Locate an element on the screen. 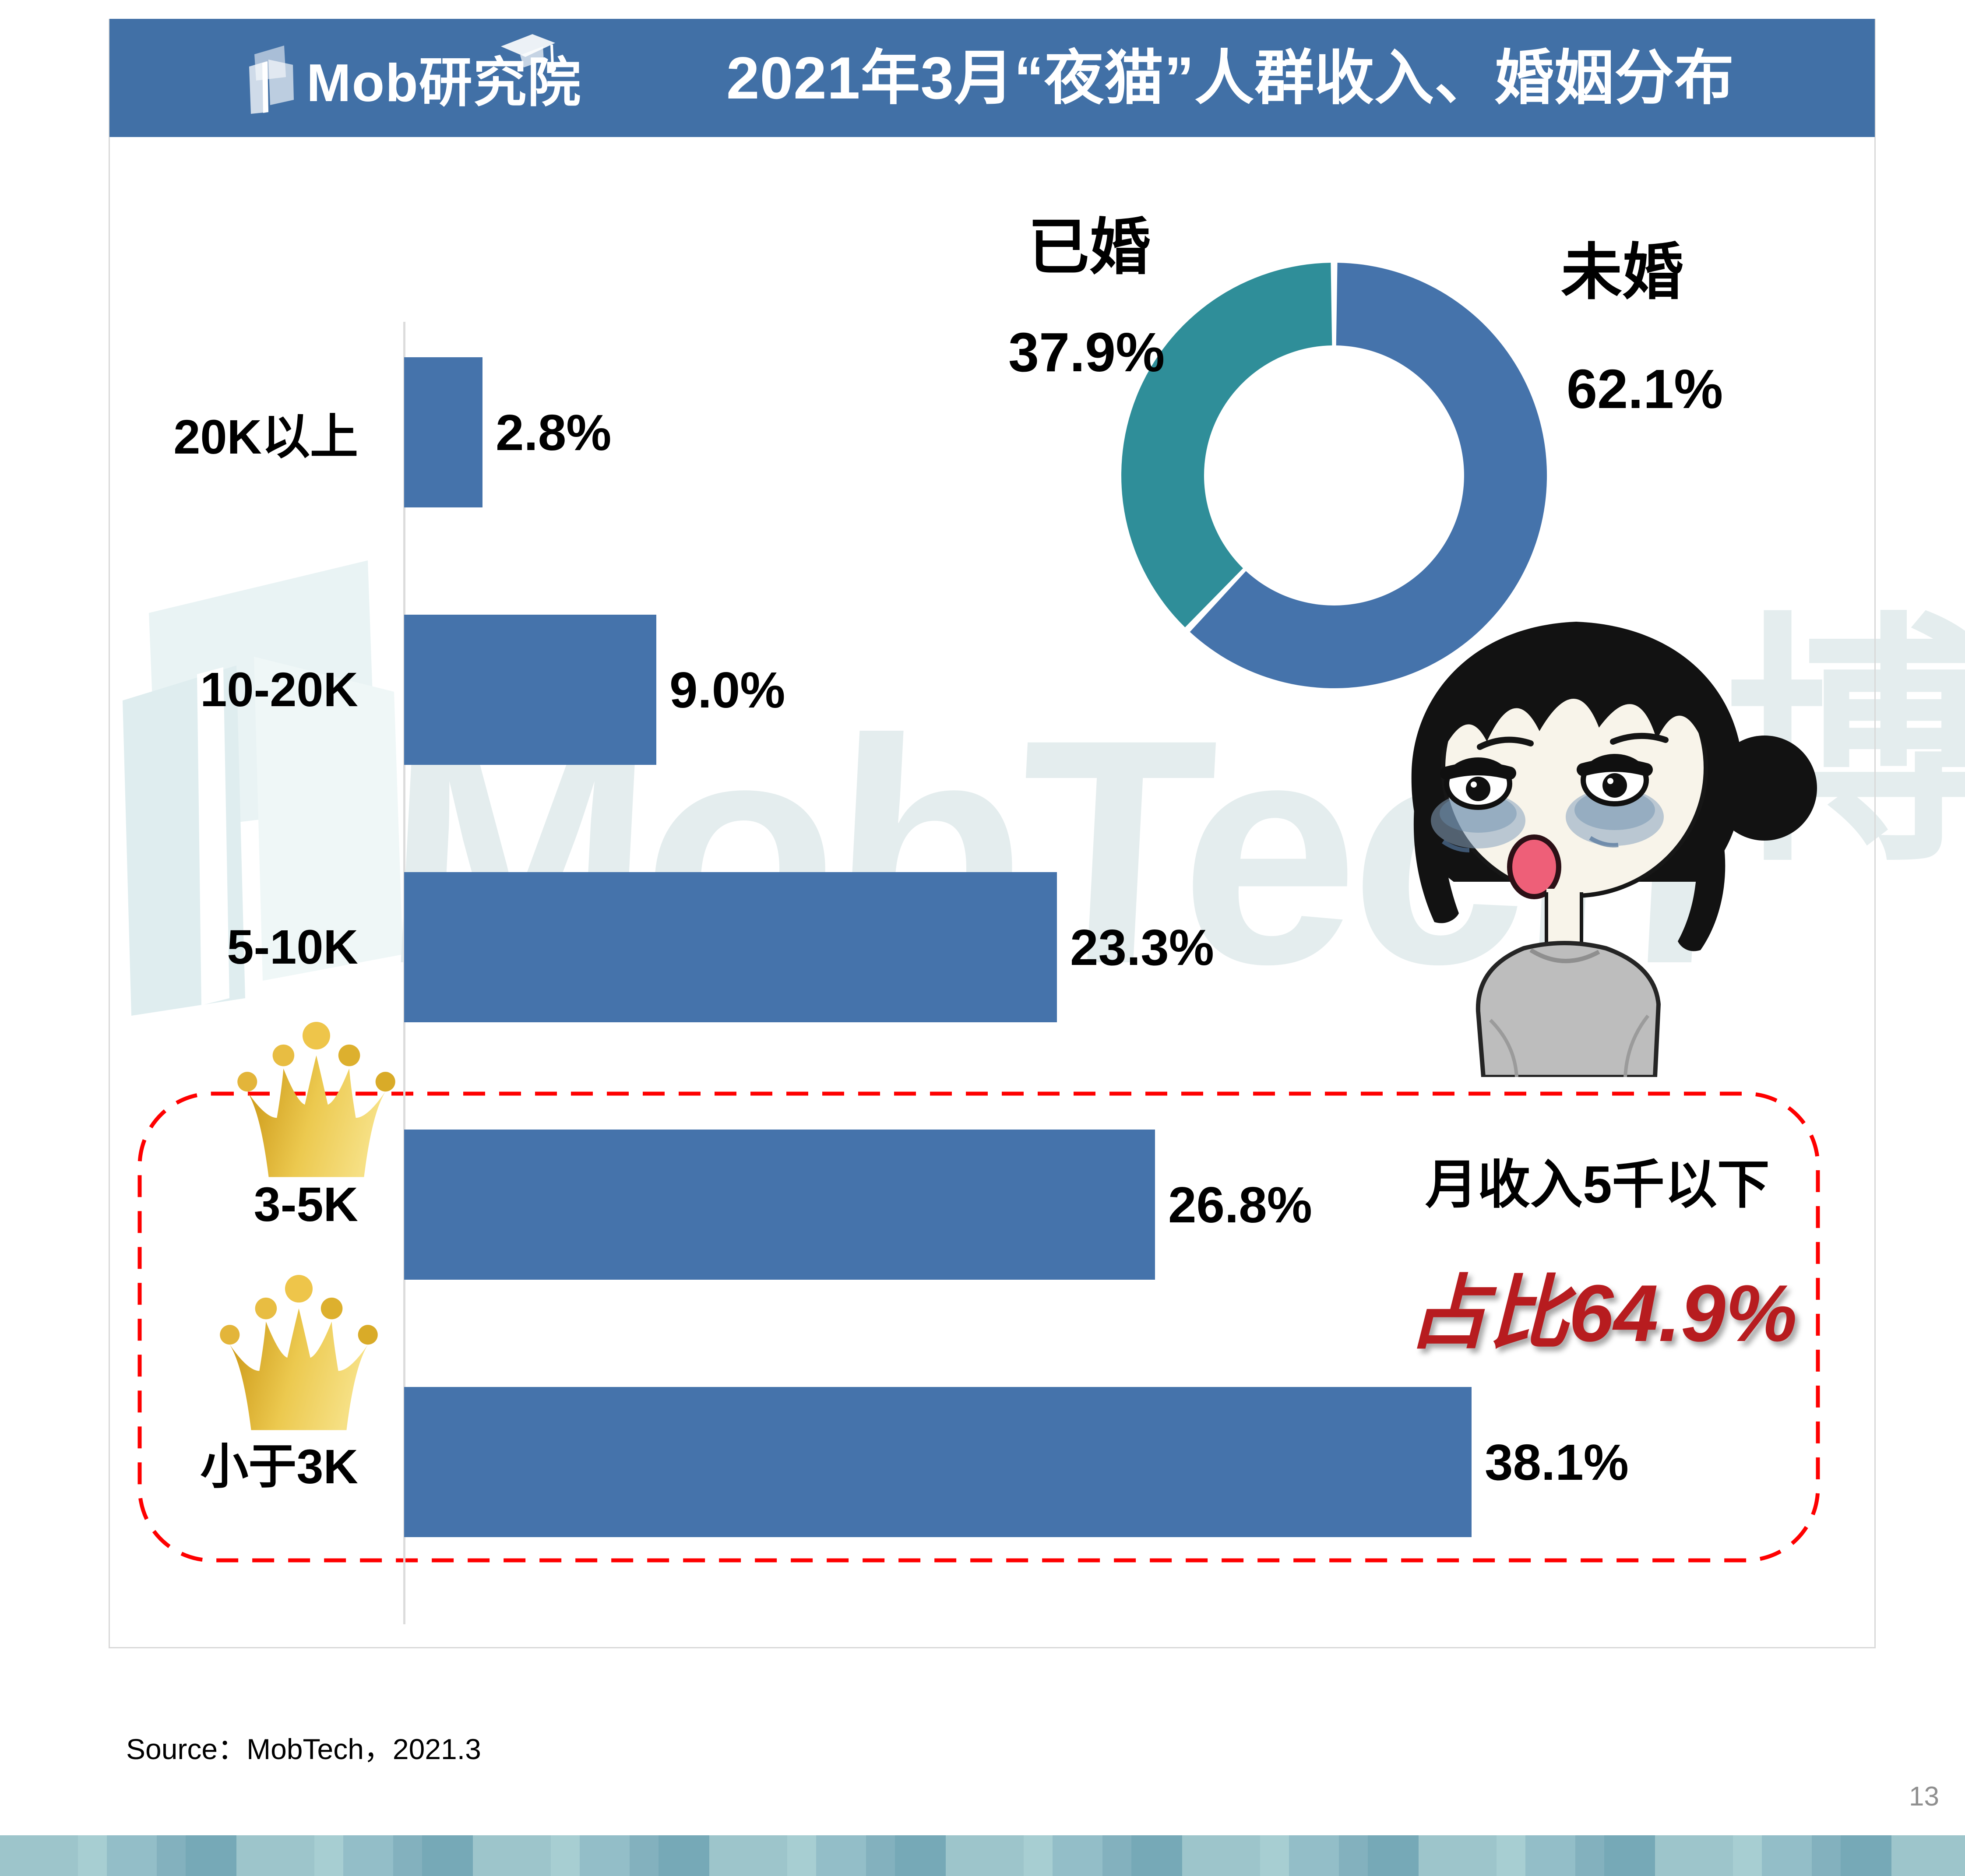  bar-value-label: 38.1% is located at coordinates (1557, 1462).